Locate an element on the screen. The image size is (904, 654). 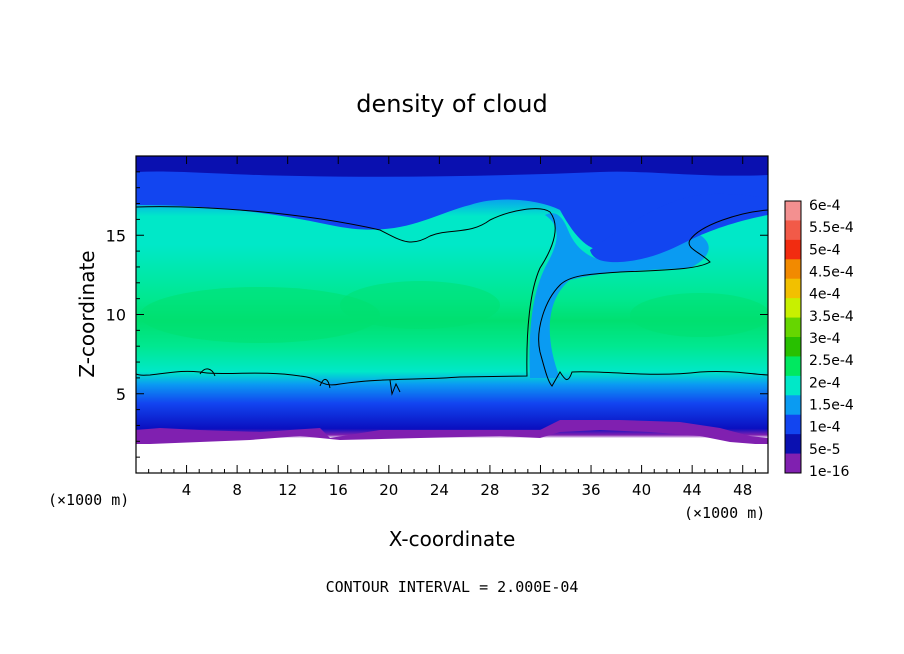
colorbar-label: 3.5e-4 is located at coordinates (831, 317).